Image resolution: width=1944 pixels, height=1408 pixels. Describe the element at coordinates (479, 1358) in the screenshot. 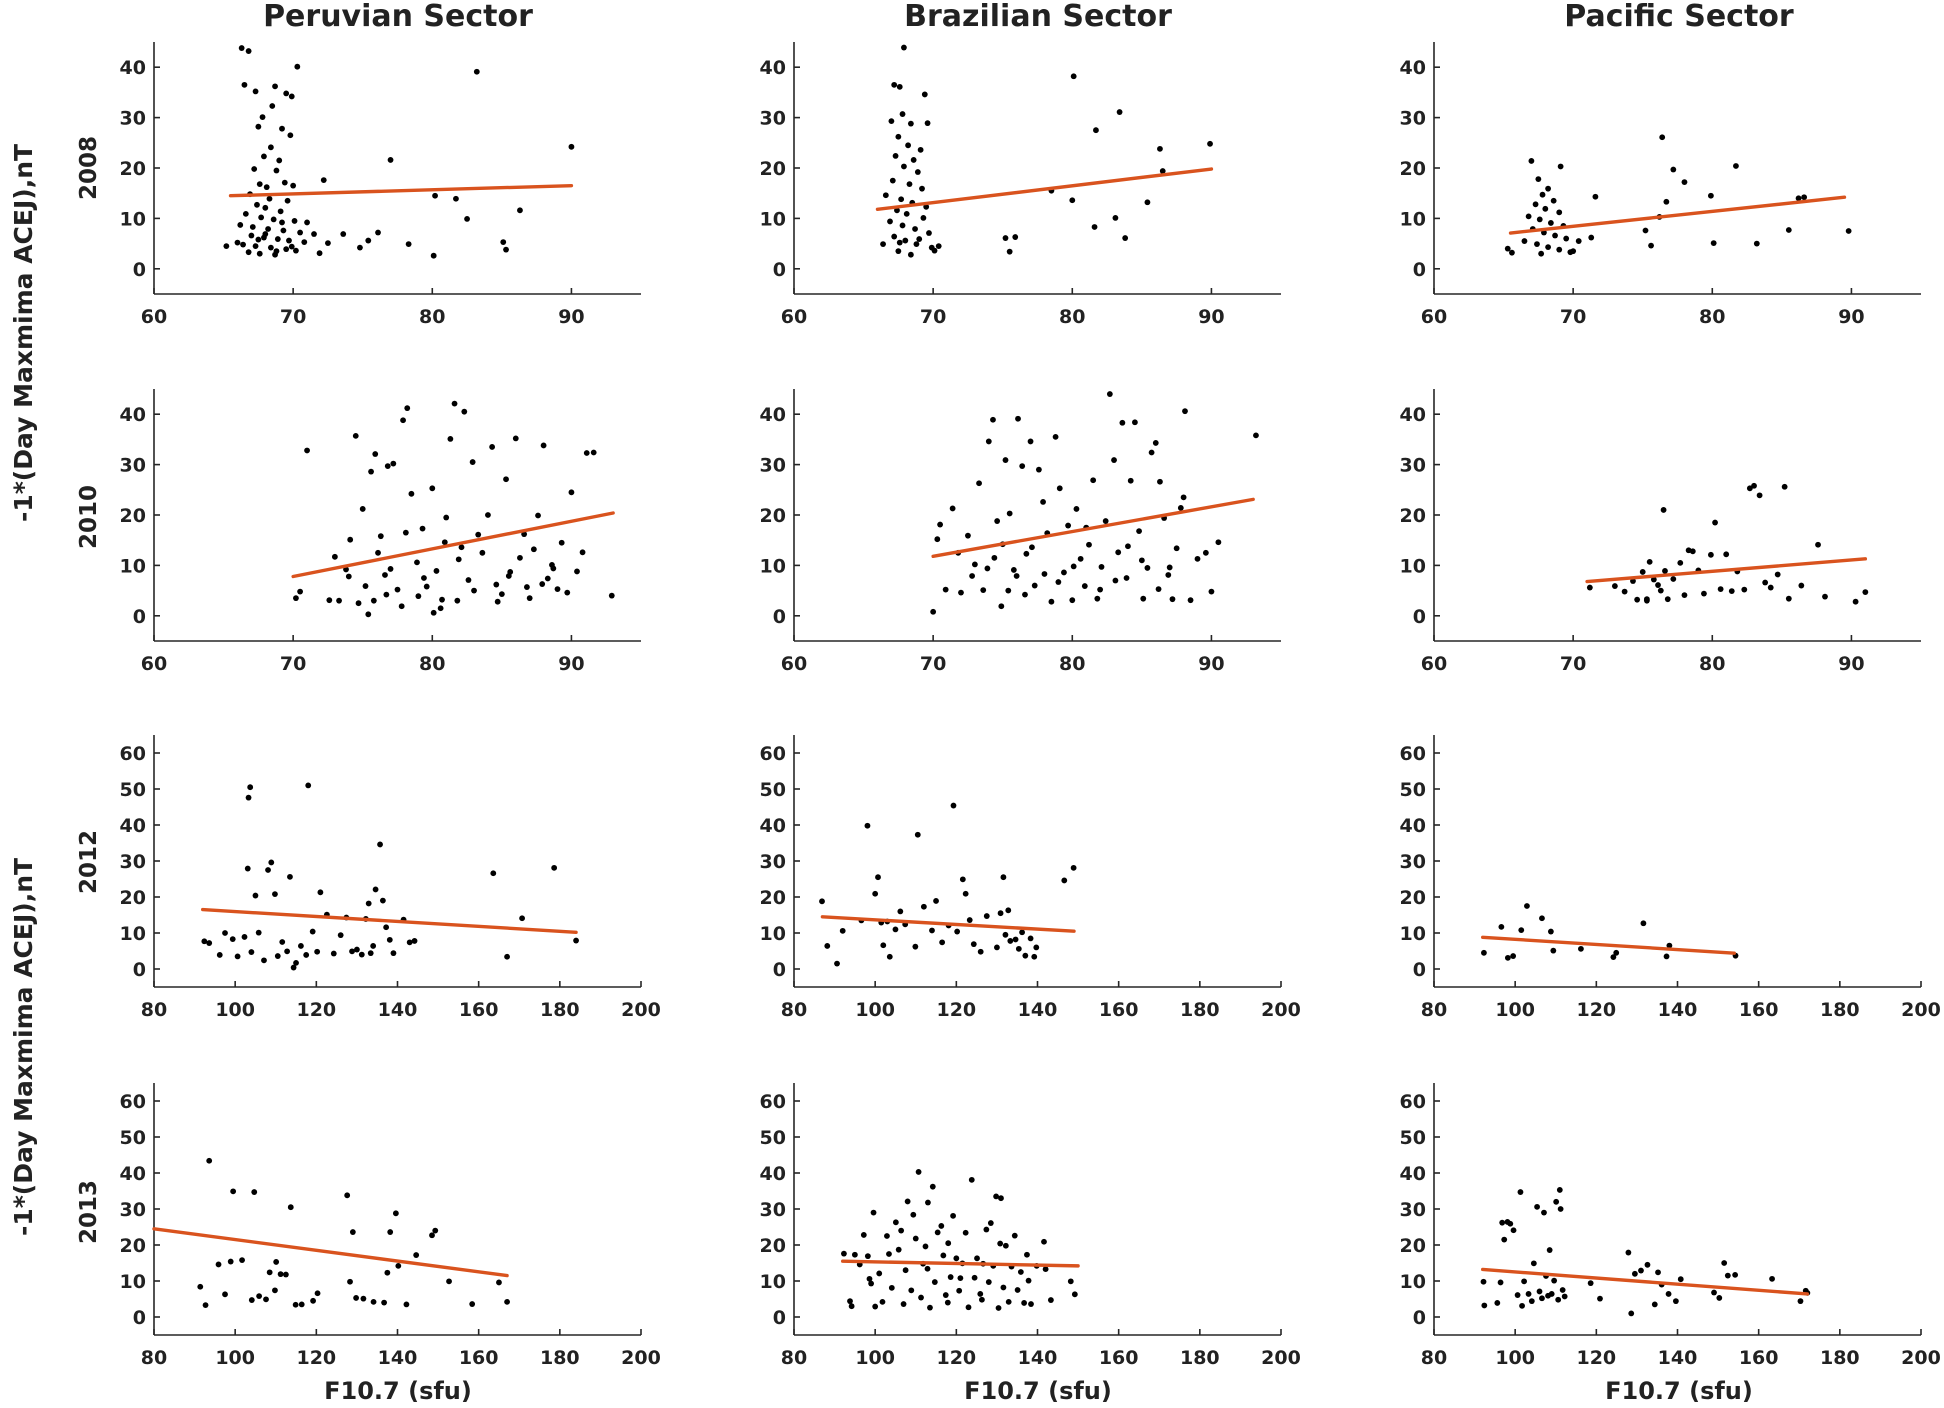

I see `x-tick-label: 160` at that location.